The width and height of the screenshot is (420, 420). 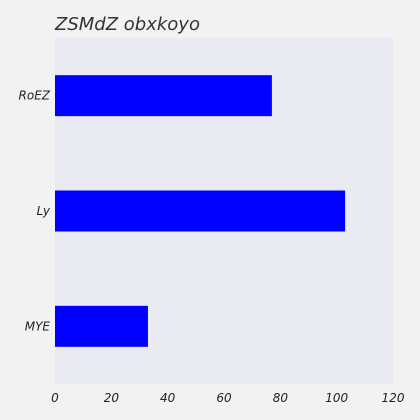 What do you see at coordinates (44, 211) in the screenshot?
I see `y-tick-label: Ly` at bounding box center [44, 211].